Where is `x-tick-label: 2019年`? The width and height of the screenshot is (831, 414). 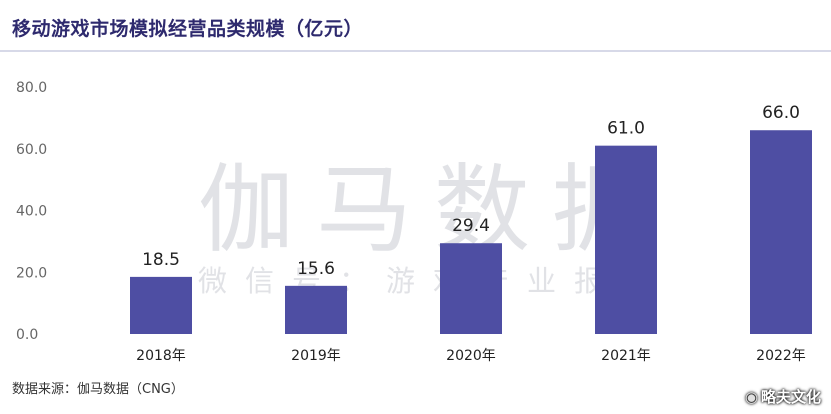
x-tick-label: 2019年 is located at coordinates (316, 356).